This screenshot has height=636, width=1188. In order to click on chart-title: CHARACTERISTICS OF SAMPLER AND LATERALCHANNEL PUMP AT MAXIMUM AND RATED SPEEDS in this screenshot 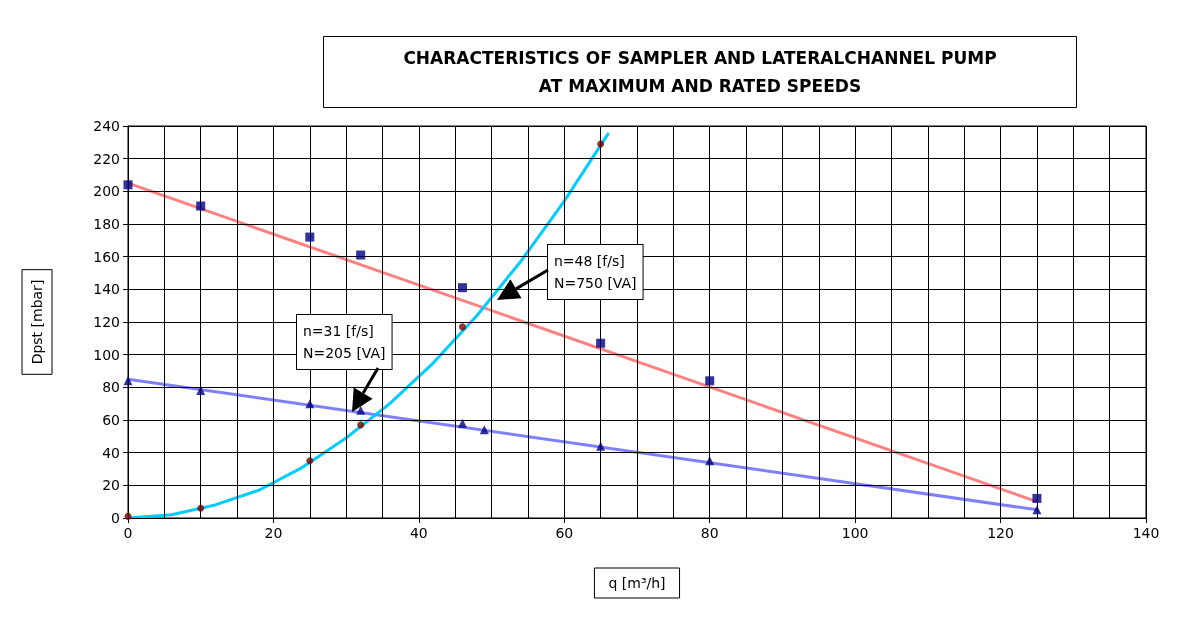, I will do `click(700, 72)`.